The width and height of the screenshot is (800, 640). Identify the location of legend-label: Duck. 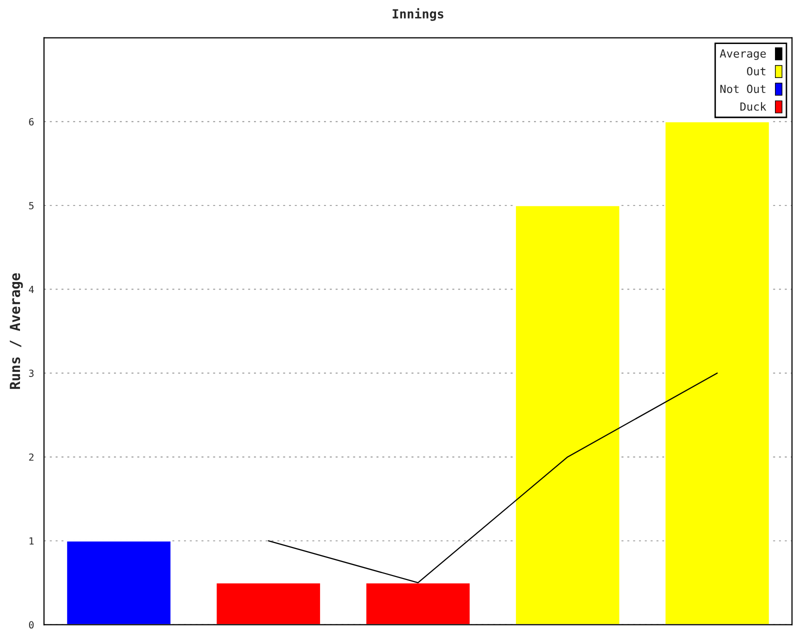
(753, 106).